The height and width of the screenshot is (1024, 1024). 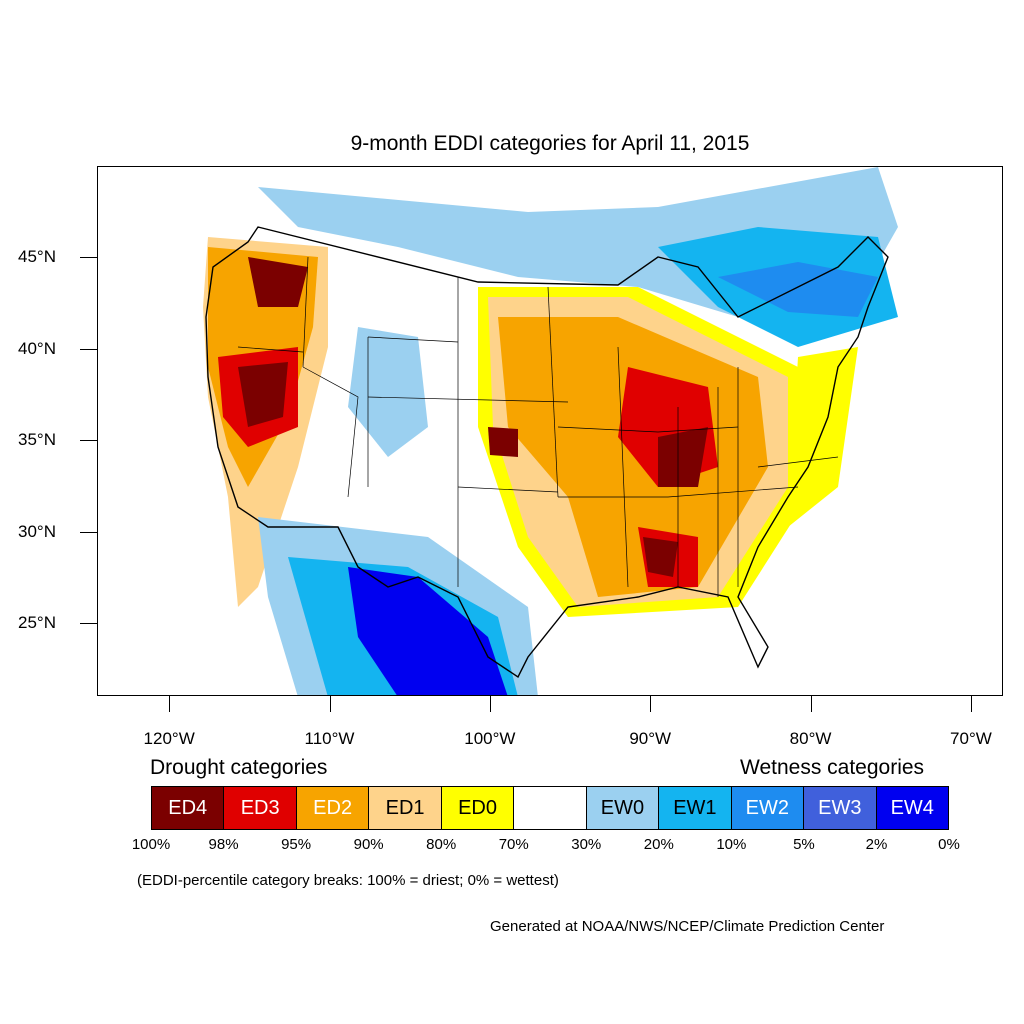 I want to click on field-east-coast-ed0, so click(x=823, y=437).